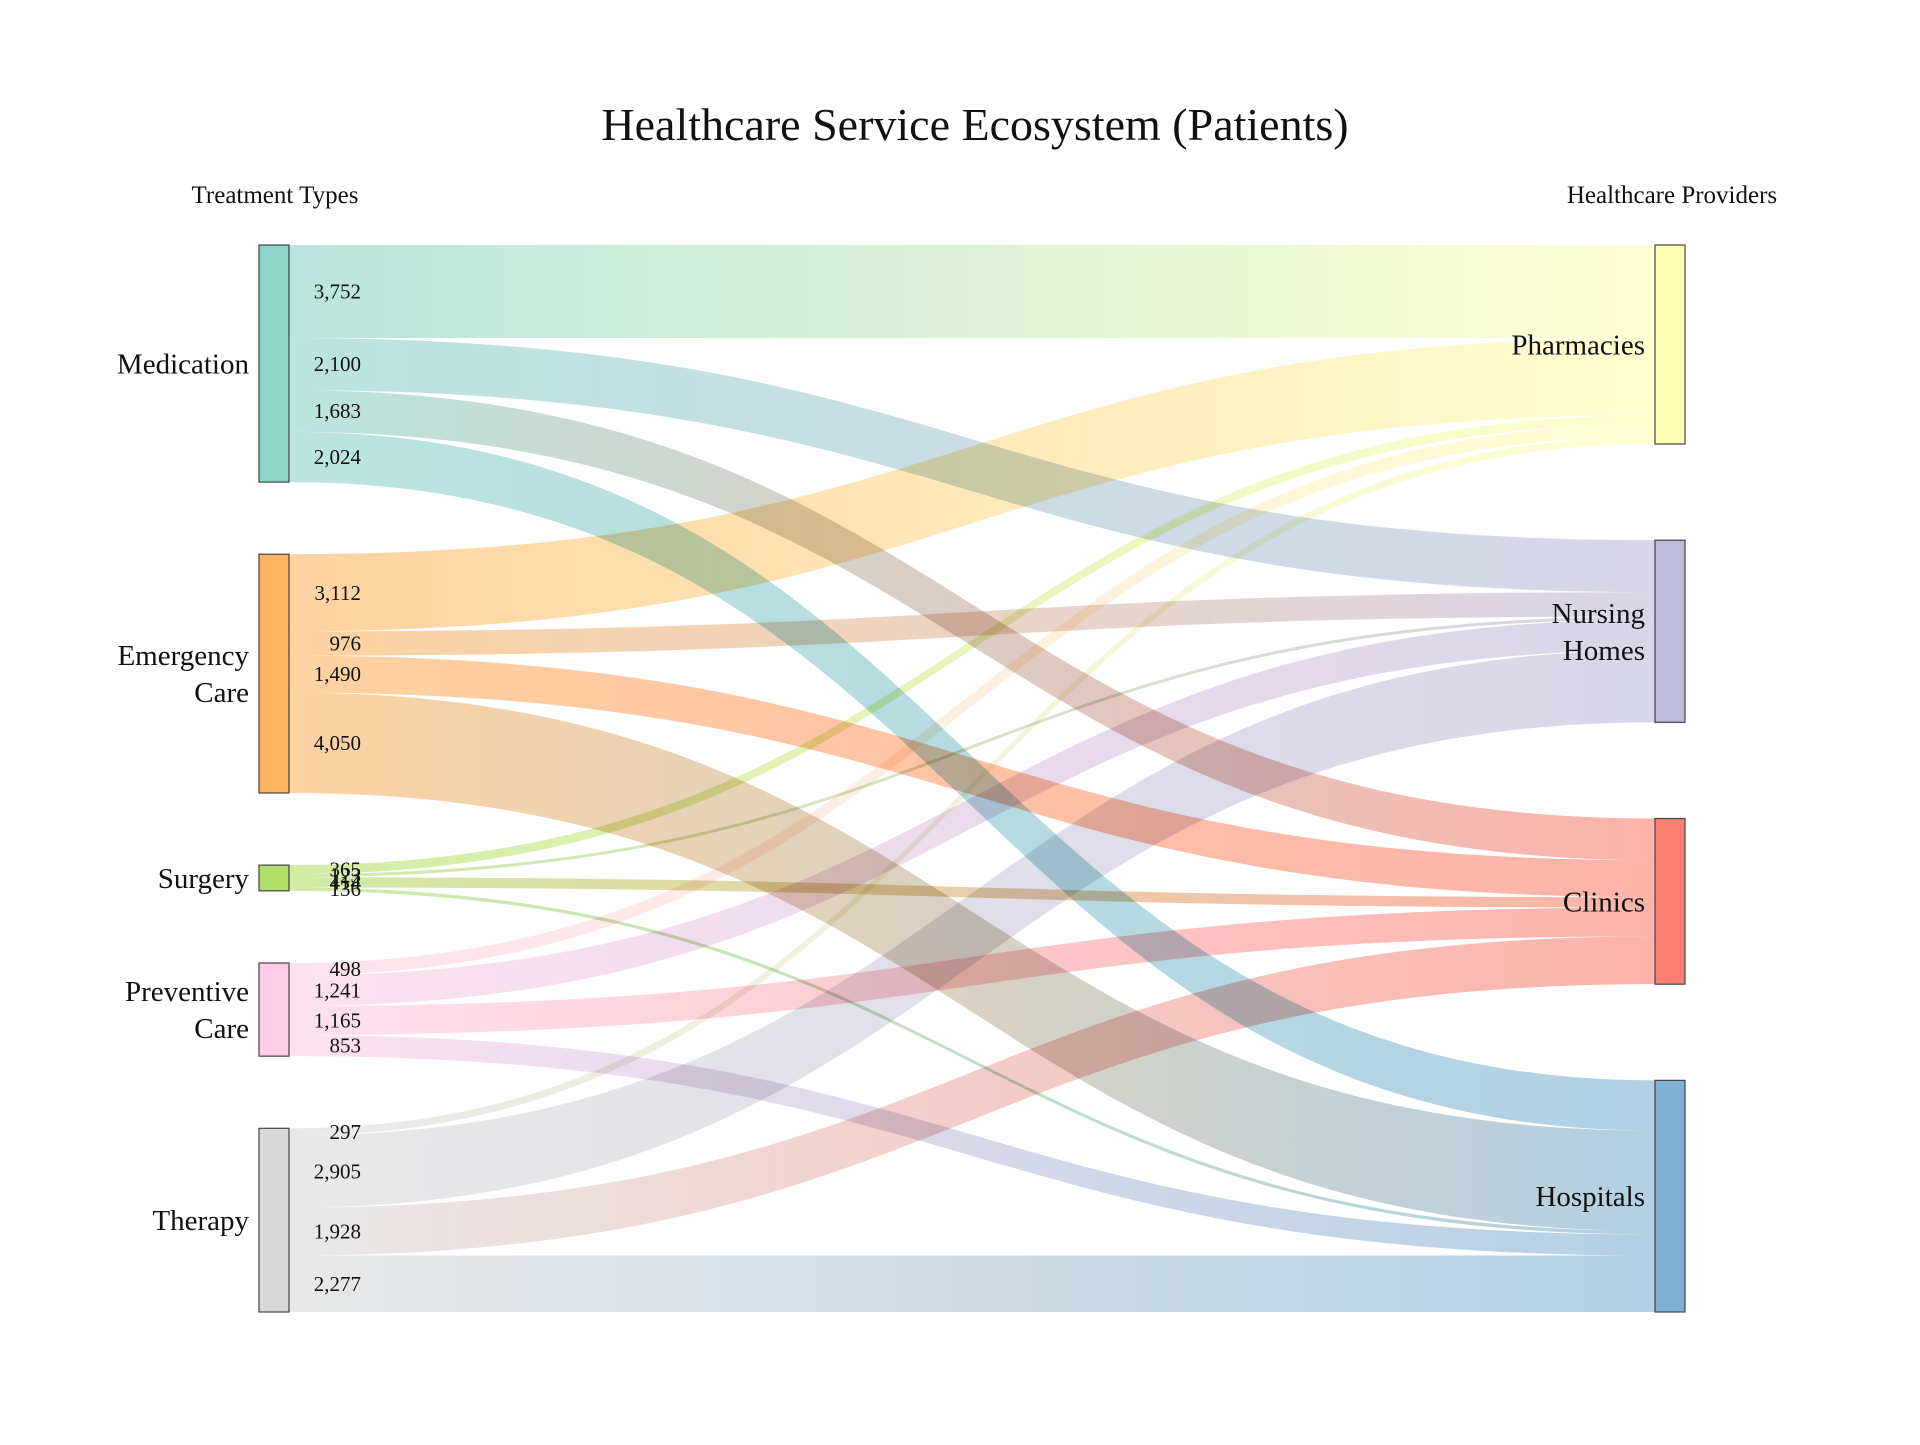  I want to click on node-clinics, so click(1670, 901).